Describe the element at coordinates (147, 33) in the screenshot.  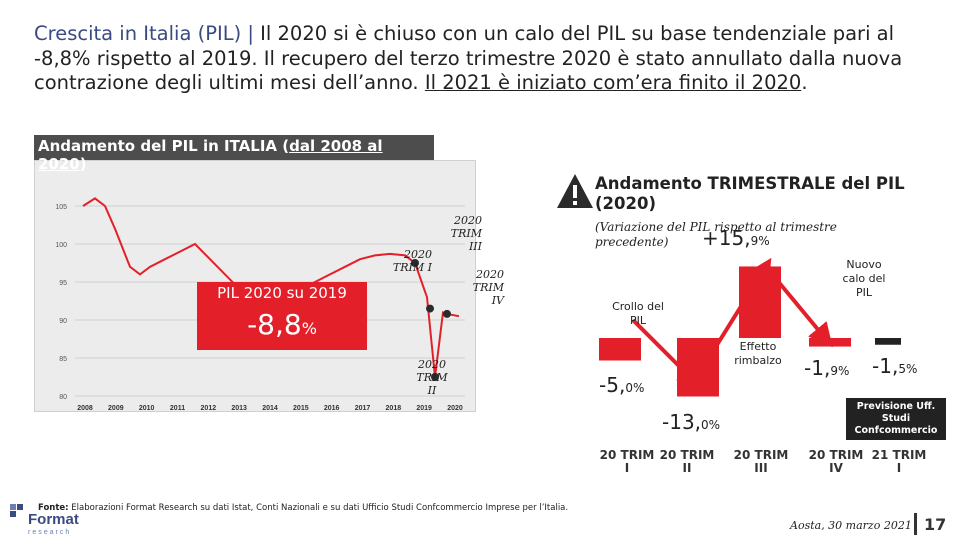
I see `title-brand: Crescita in Italia (PIL) |` at that location.